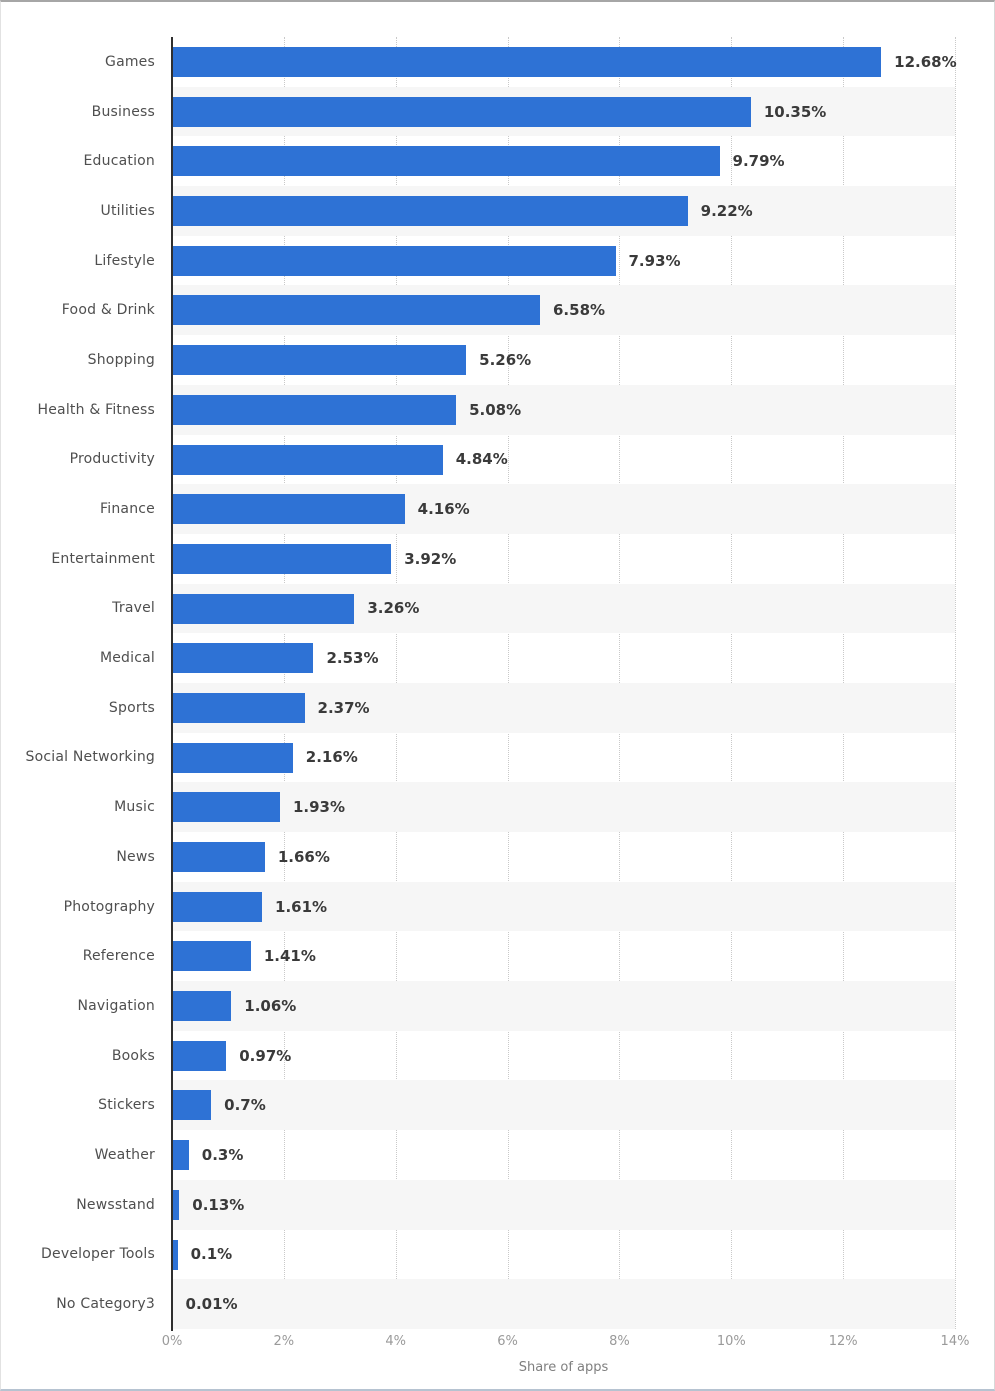 Image resolution: width=995 pixels, height=1391 pixels. What do you see at coordinates (127, 658) in the screenshot?
I see `category-label: Medical` at bounding box center [127, 658].